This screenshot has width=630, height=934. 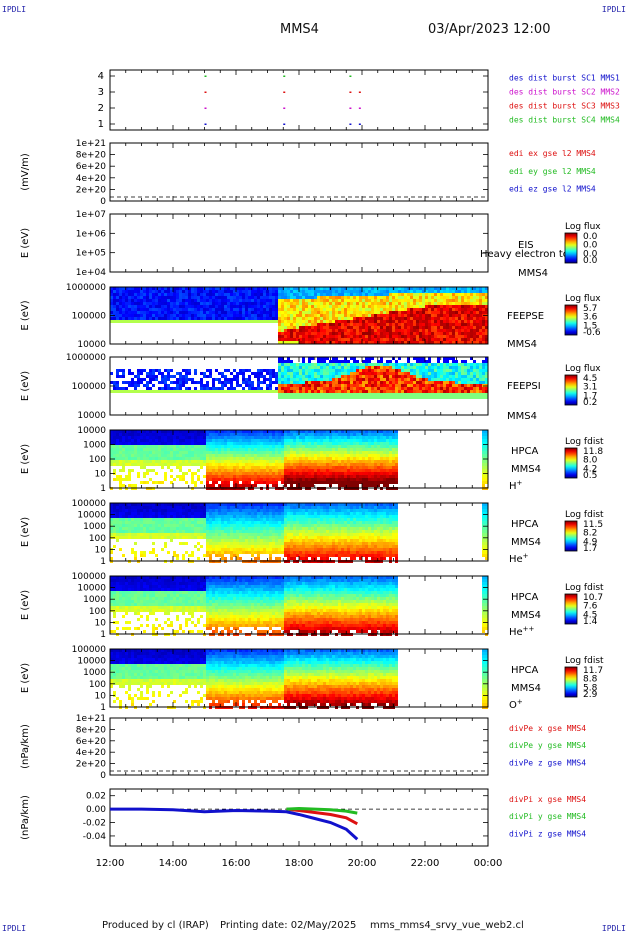 I want to click on panel-frame-divpe, so click(x=299, y=746).